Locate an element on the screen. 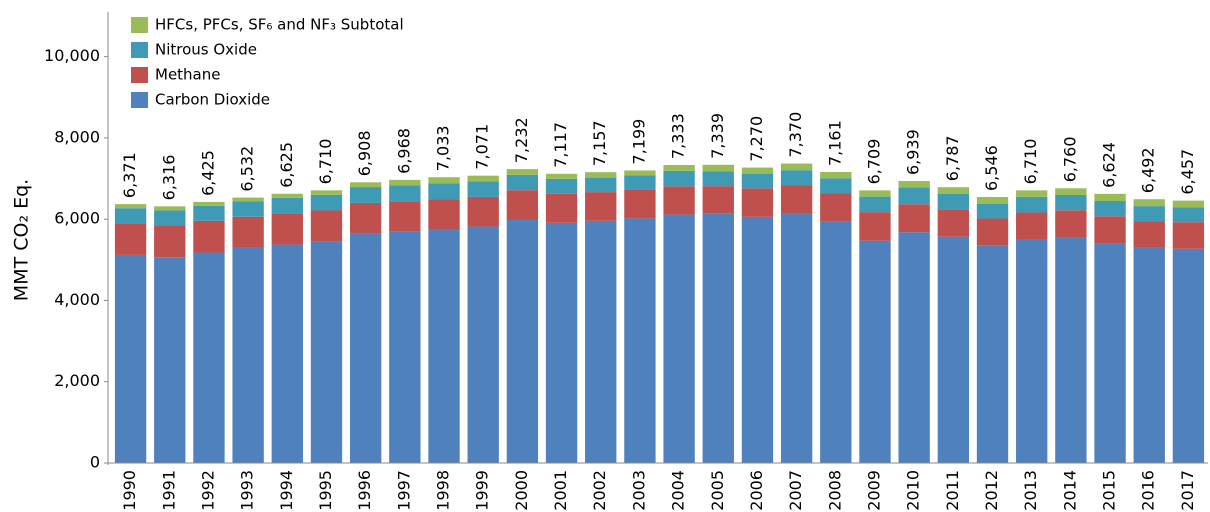 The width and height of the screenshot is (1210, 512). x-tick-label: 1990 is located at coordinates (129, 490).